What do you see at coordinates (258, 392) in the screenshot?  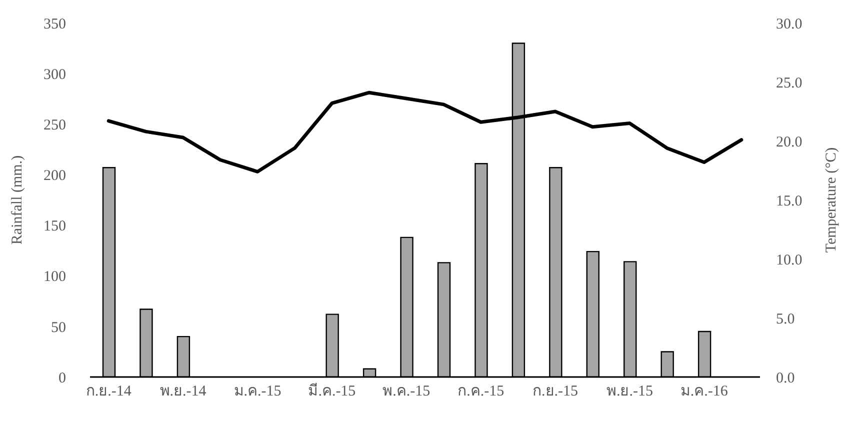 I see `x-tick-label: ม.ค.-15` at bounding box center [258, 392].